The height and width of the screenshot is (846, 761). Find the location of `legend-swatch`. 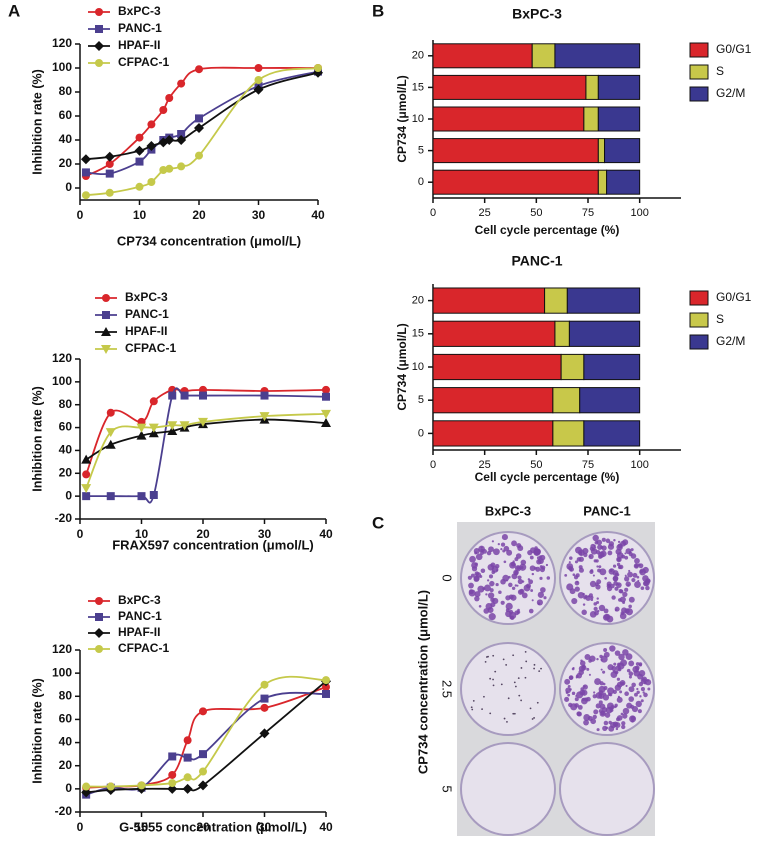

legend-swatch is located at coordinates (699, 342).